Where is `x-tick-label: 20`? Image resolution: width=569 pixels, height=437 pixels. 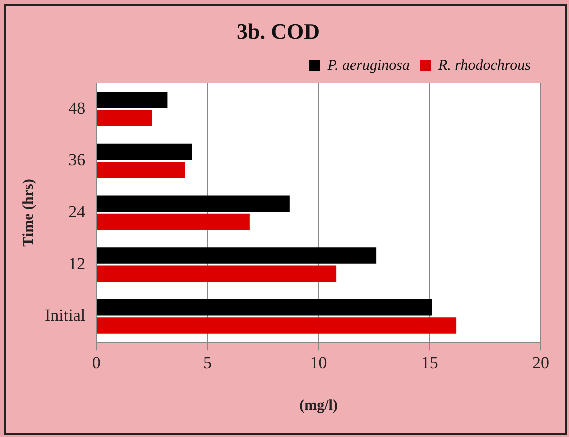
x-tick-label: 20 is located at coordinates (541, 362).